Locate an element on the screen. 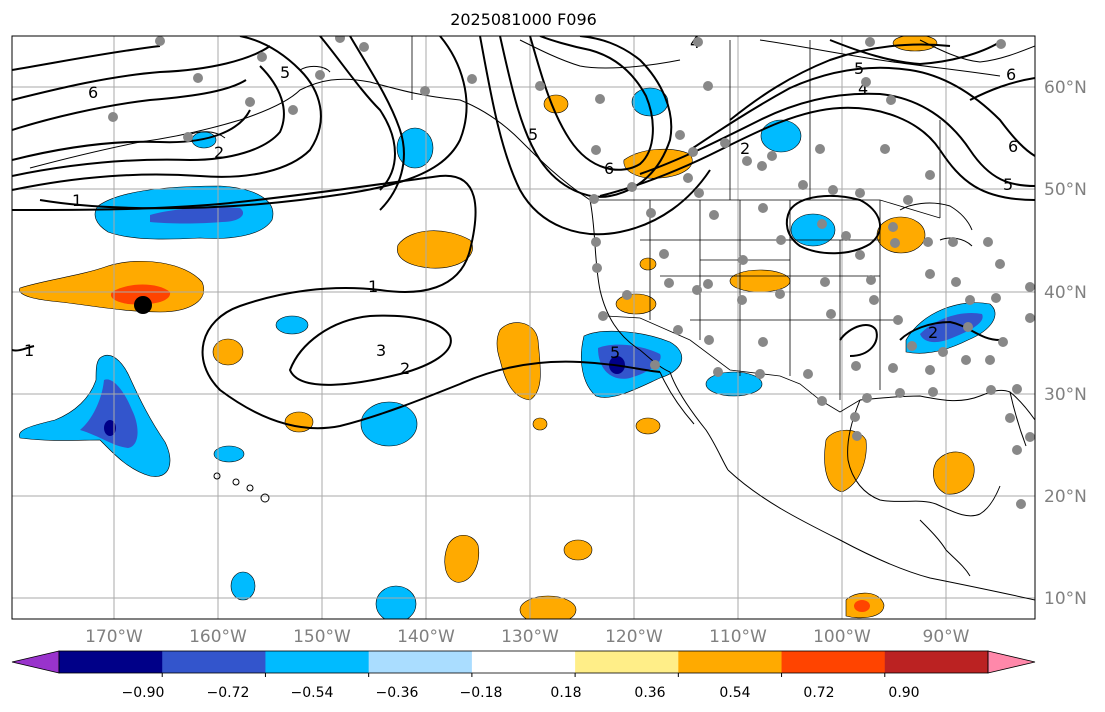 The image size is (1105, 712). highlight-point is located at coordinates (143, 305).